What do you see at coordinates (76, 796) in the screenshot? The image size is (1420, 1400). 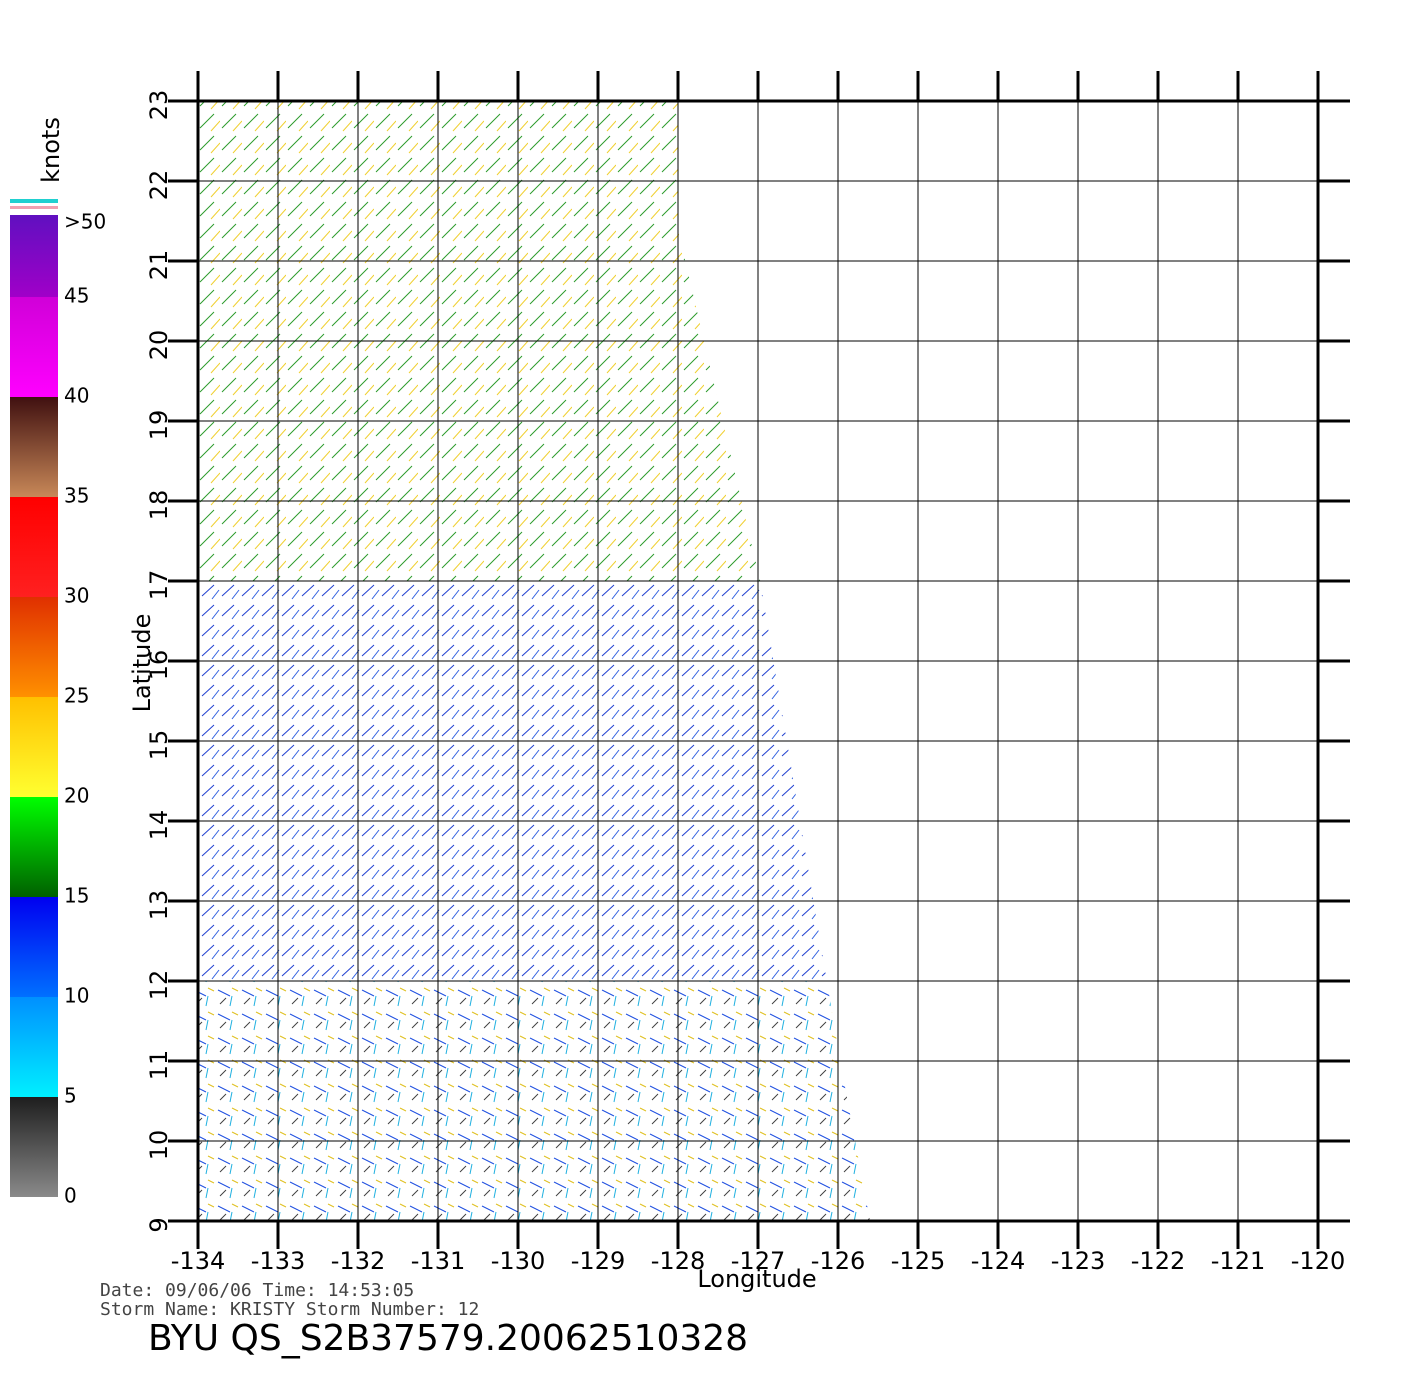 I see `colorbar-tick-label: 20` at bounding box center [76, 796].